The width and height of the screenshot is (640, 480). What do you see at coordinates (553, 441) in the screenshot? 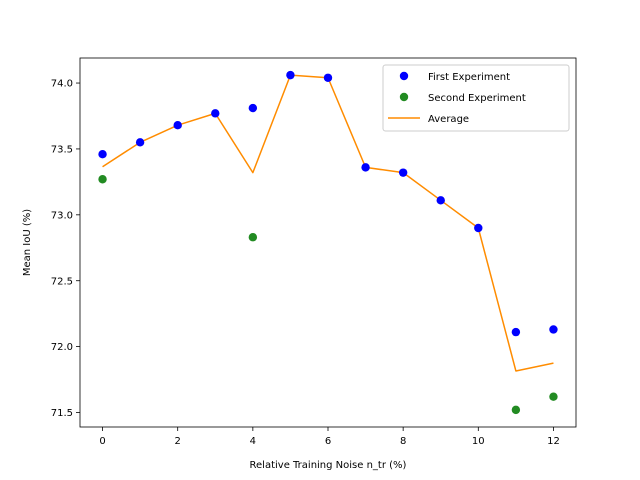
I see `x-tick-label: 12` at bounding box center [553, 441].